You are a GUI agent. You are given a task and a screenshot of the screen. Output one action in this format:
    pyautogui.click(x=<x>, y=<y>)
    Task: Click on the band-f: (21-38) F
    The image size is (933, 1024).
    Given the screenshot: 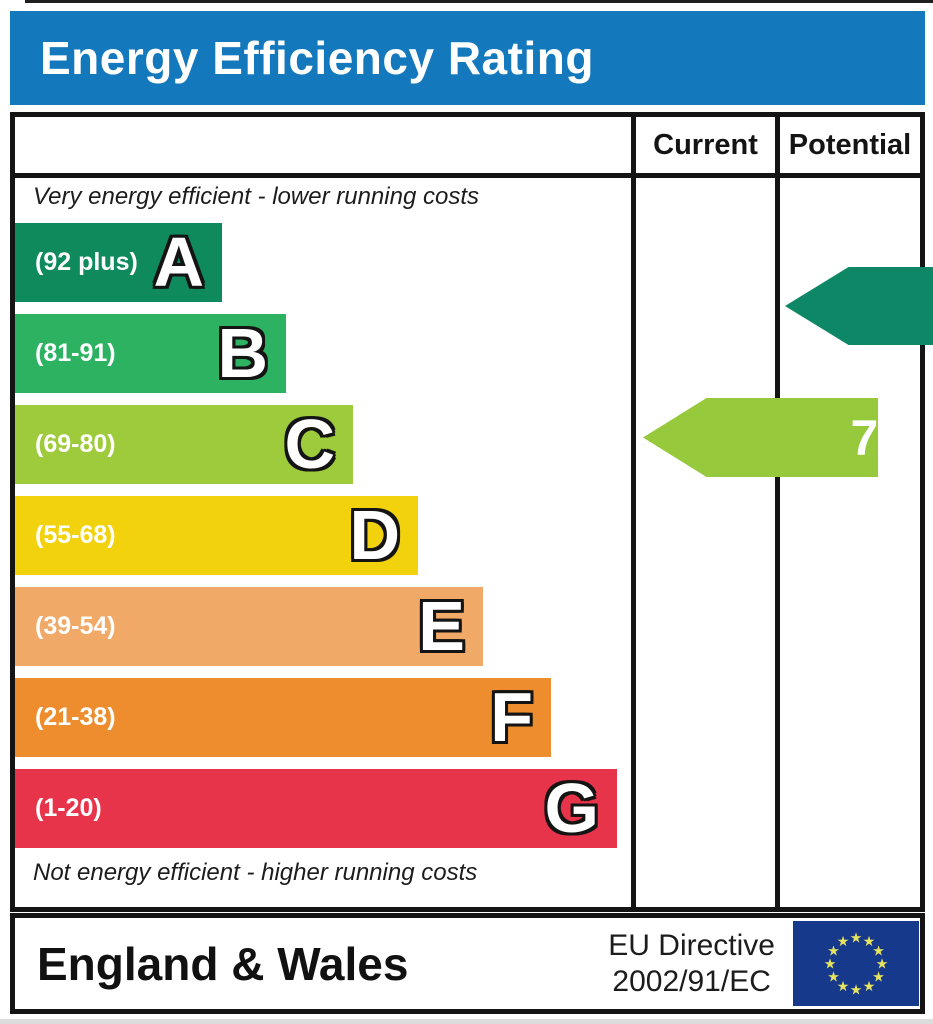 What is the action you would take?
    pyautogui.click(x=283, y=717)
    